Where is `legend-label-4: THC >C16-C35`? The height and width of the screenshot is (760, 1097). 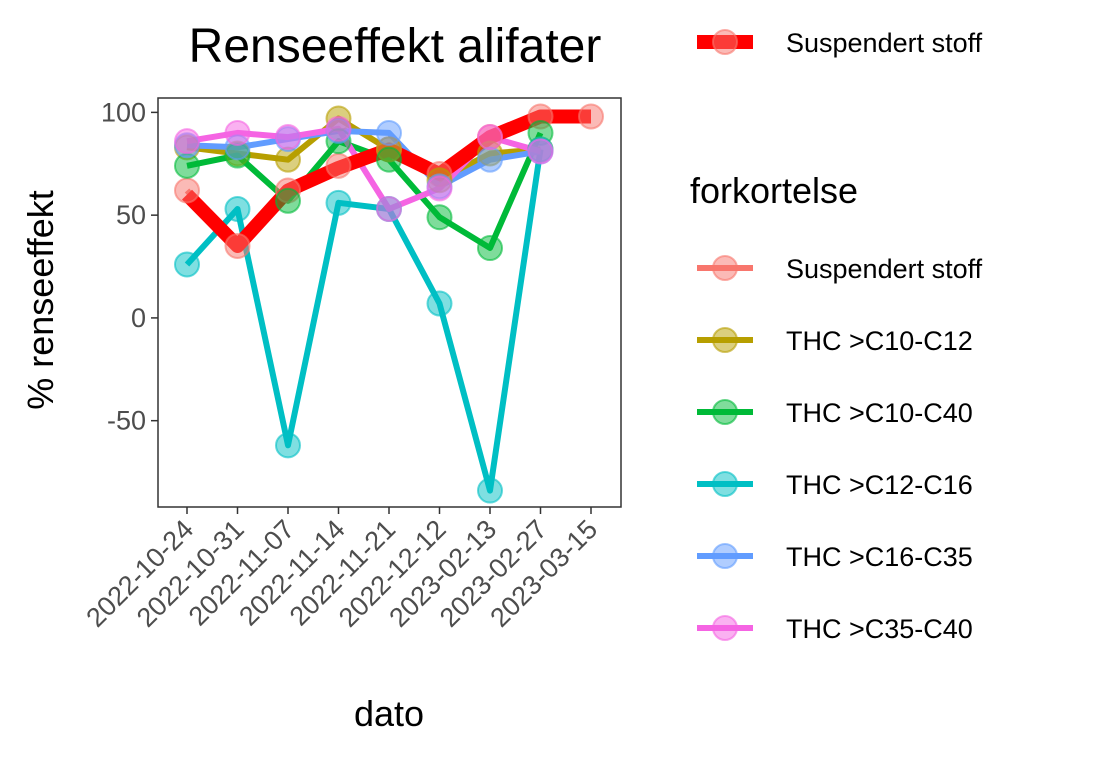 legend-label-4: THC >C16-C35 is located at coordinates (879, 557).